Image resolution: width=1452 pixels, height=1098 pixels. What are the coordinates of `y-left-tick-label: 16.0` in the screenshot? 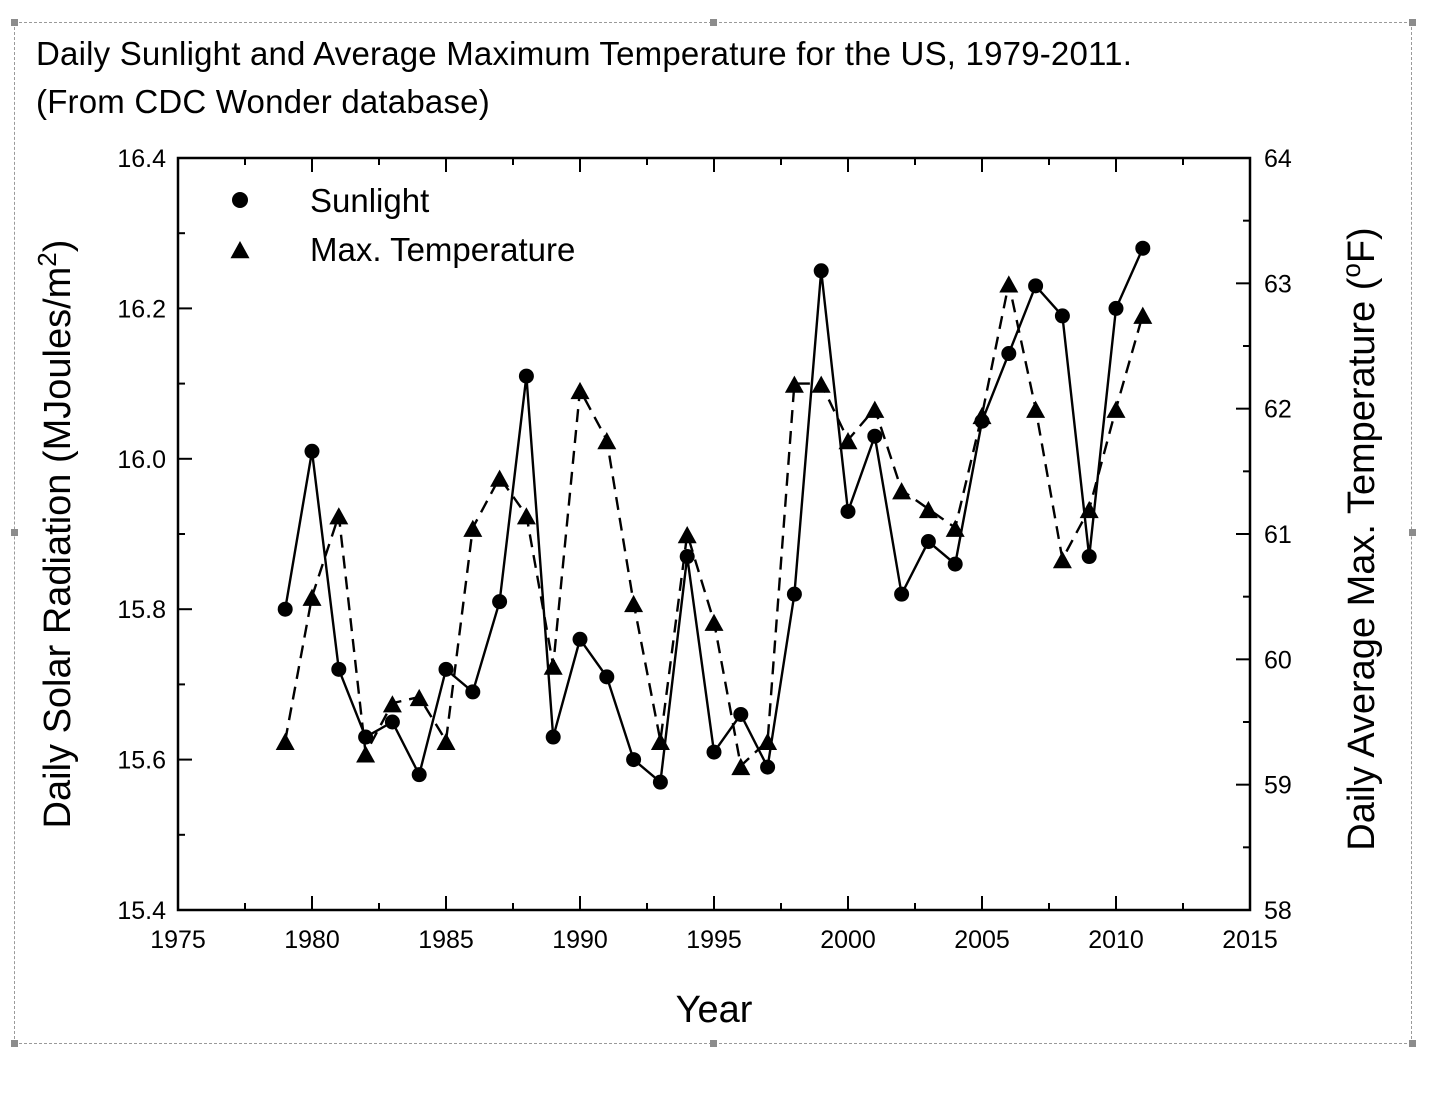 It's located at (141, 460).